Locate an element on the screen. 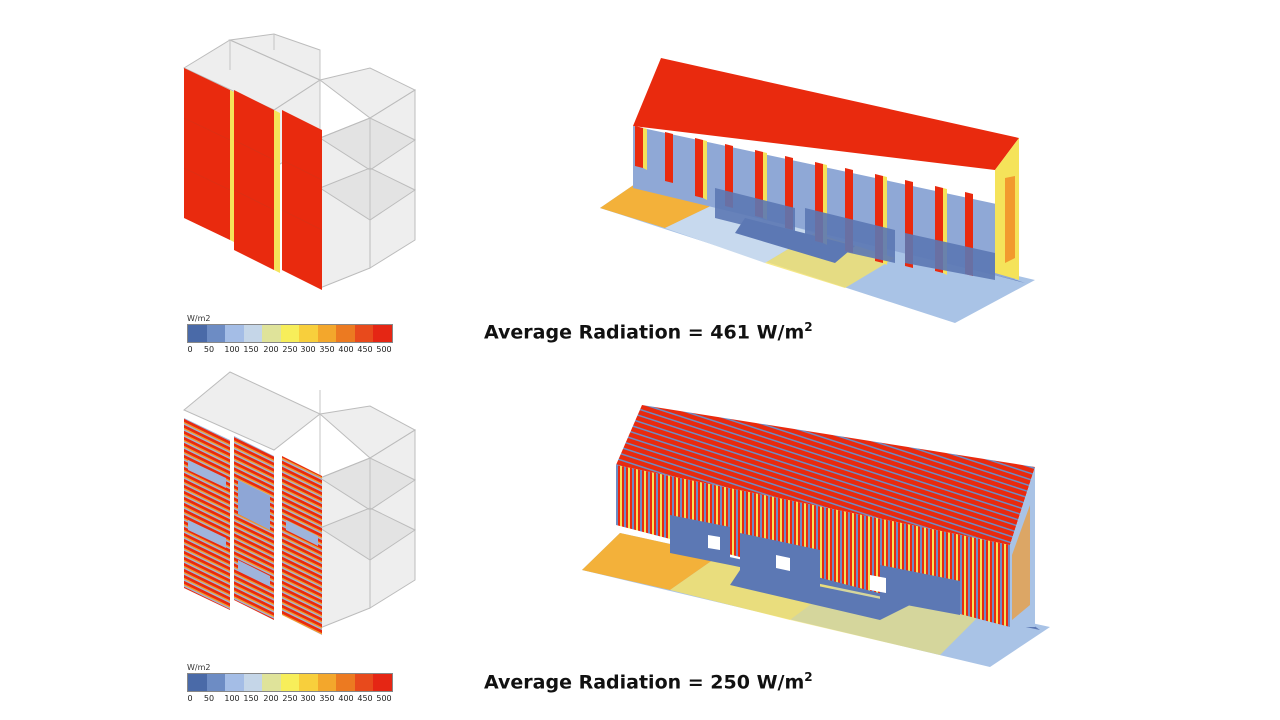 This screenshot has height=720, width=1280. average-radiation-label: Average Radiation = 250 W/m is located at coordinates (644, 682).